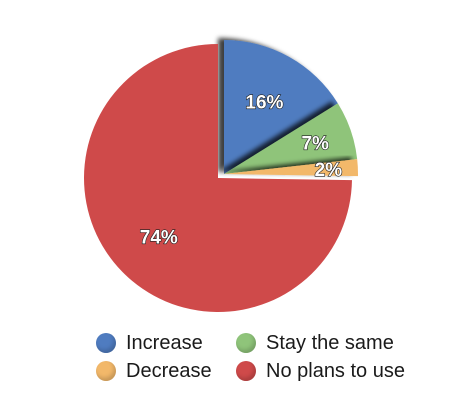  Describe the element at coordinates (246, 371) in the screenshot. I see `legend-swatch-no-plans-to-use` at that location.